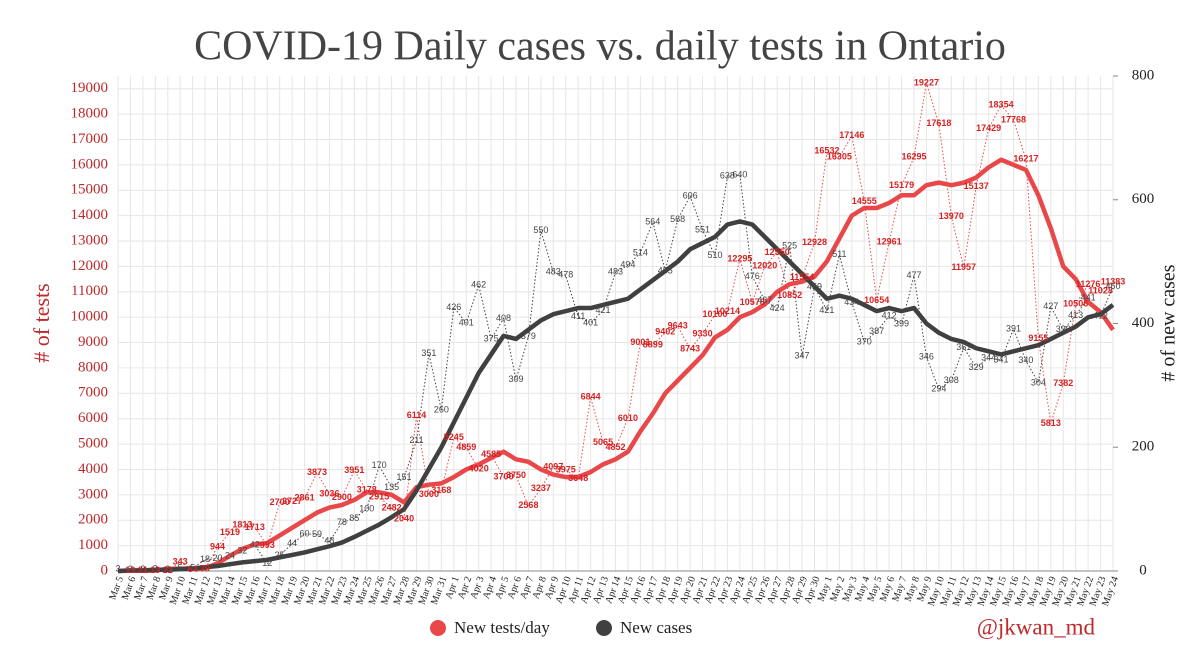  Describe the element at coordinates (603, 442) in the screenshot. I see `data-label: 5065` at that location.